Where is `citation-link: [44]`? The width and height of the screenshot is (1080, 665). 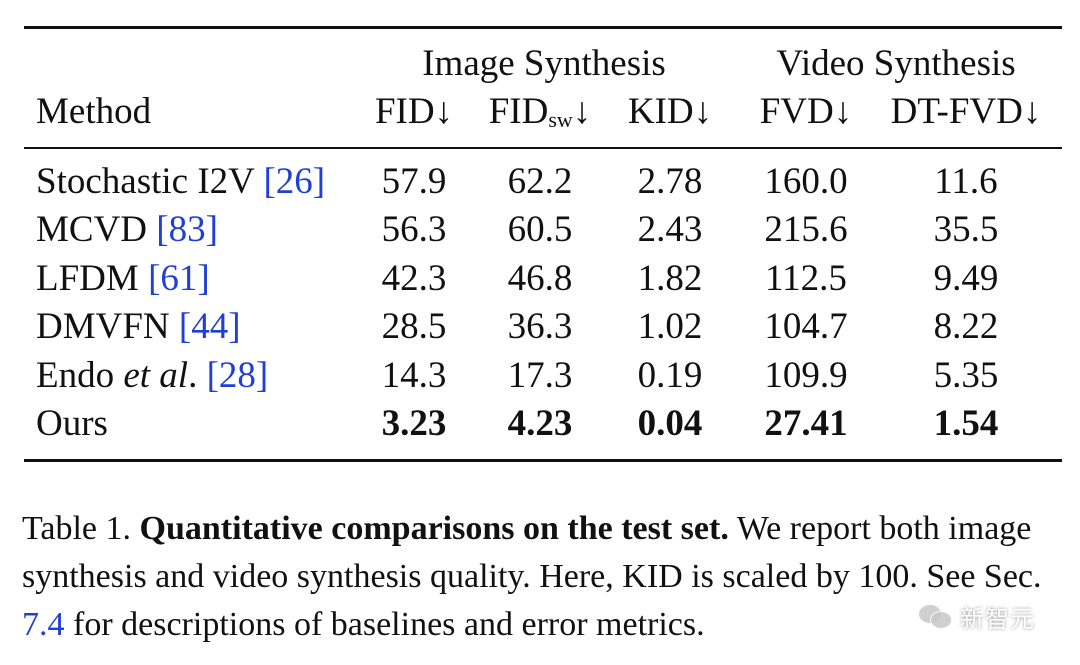
citation-link: [44] is located at coordinates (209, 326).